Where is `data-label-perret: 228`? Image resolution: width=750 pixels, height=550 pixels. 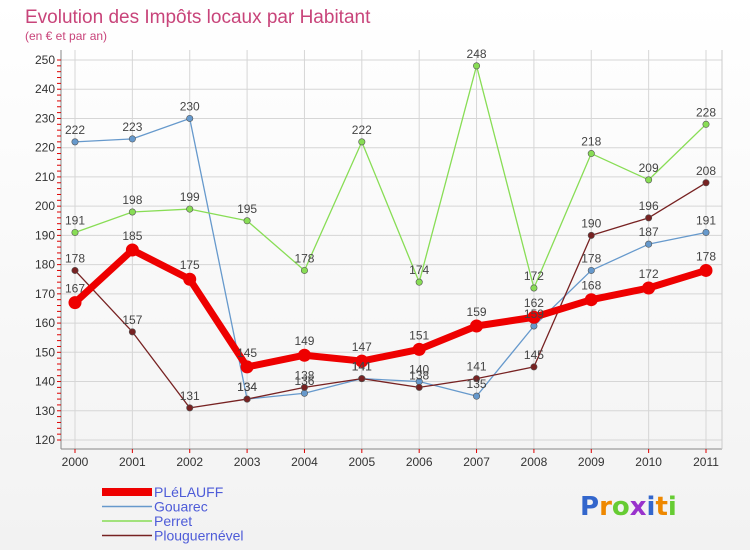 data-label-perret: 228 is located at coordinates (706, 112).